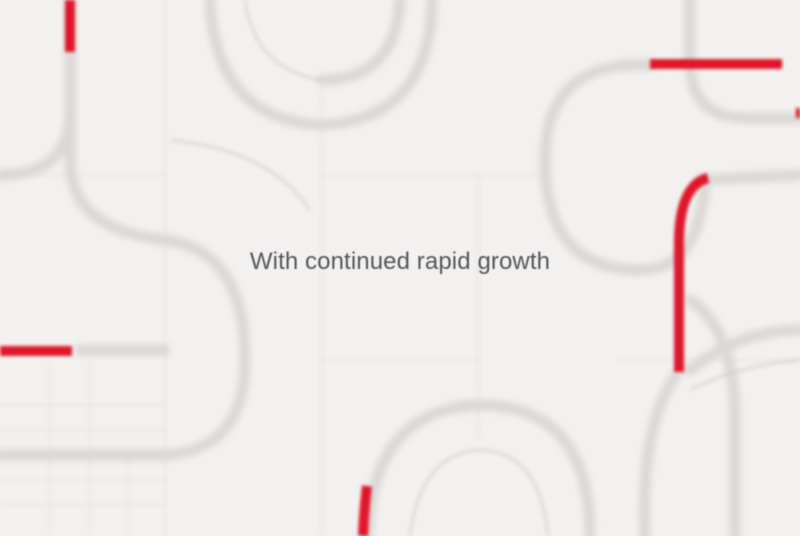 The width and height of the screenshot is (800, 536). What do you see at coordinates (82, 448) in the screenshot?
I see `small-grid` at bounding box center [82, 448].